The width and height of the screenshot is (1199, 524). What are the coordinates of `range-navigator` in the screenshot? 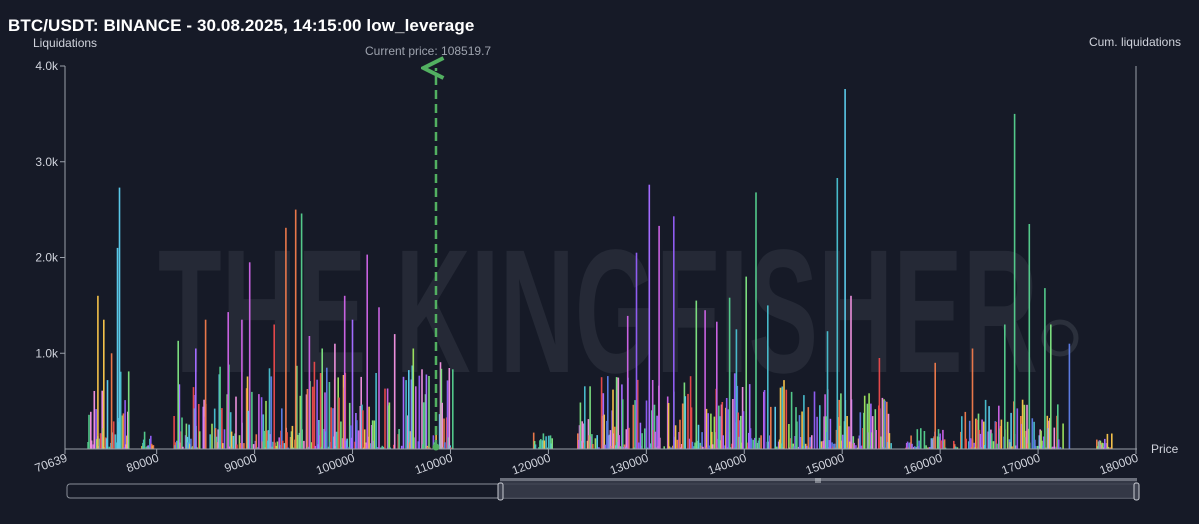 It's located at (603, 489).